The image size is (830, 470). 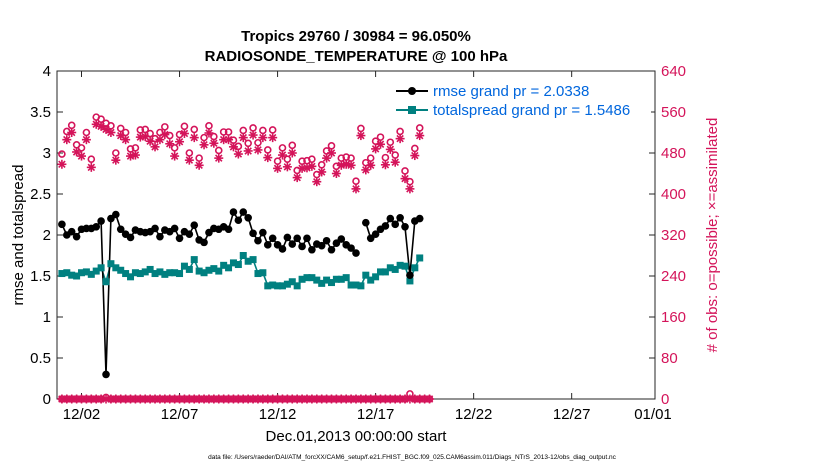 What do you see at coordinates (47, 317) in the screenshot?
I see `y-tick-label: 1` at bounding box center [47, 317].